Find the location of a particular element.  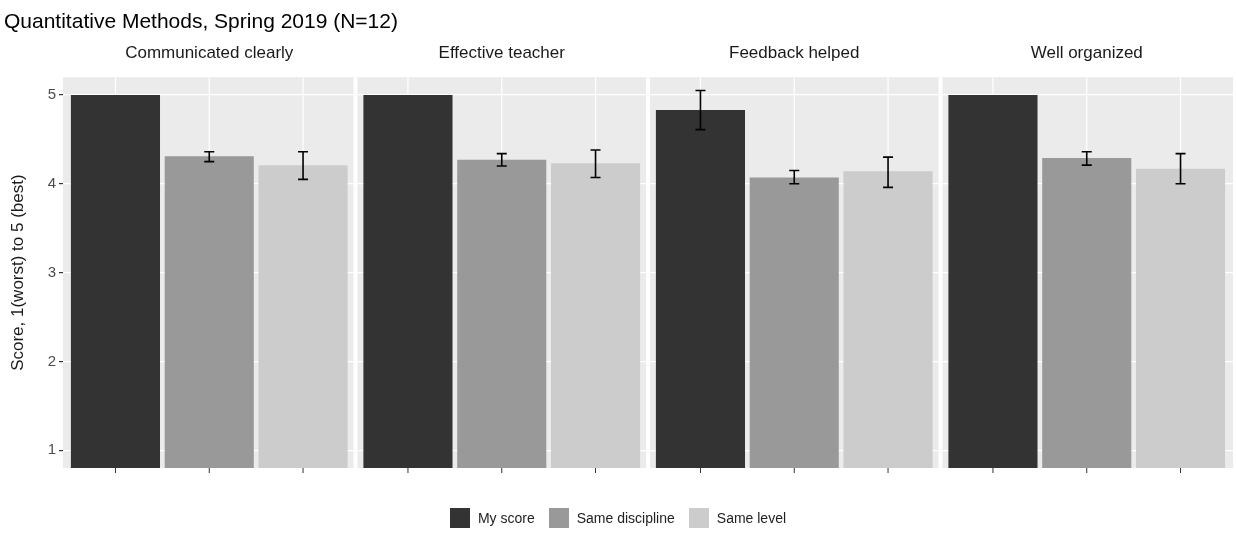

chart-title: Quantitative Methods, Spring 2019 (N=12) is located at coordinates (201, 21).